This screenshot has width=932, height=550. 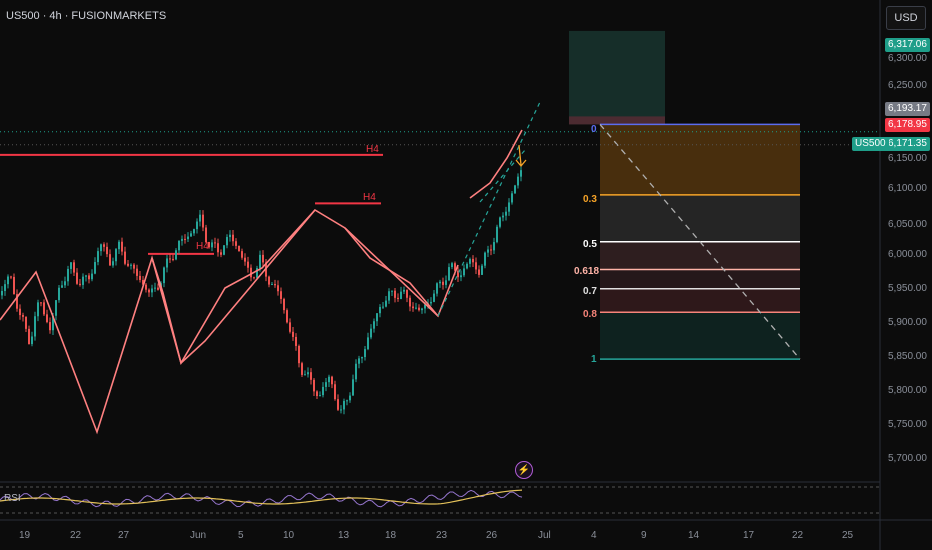 What do you see at coordinates (907, 109) in the screenshot?
I see `price-tag-high: 6,193.17` at bounding box center [907, 109].